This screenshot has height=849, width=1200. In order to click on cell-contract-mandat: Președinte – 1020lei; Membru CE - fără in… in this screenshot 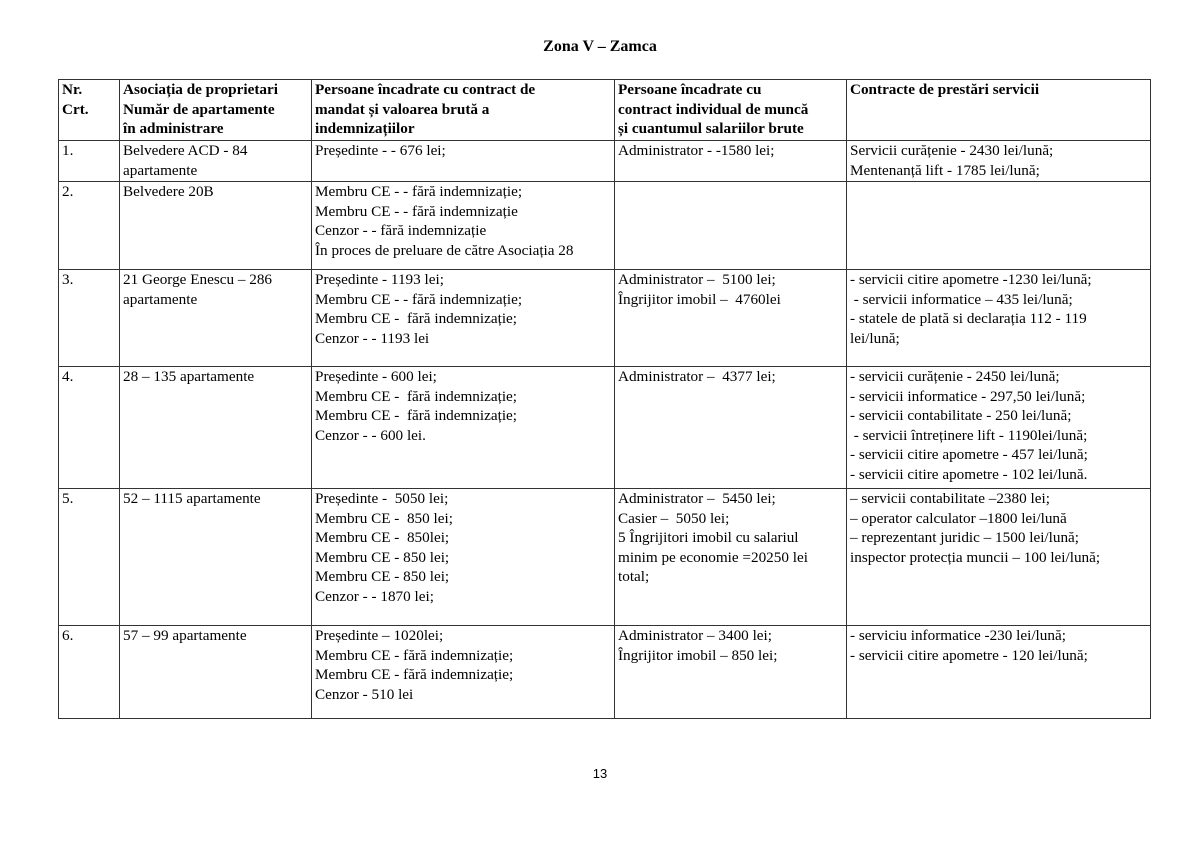, I will do `click(463, 672)`.